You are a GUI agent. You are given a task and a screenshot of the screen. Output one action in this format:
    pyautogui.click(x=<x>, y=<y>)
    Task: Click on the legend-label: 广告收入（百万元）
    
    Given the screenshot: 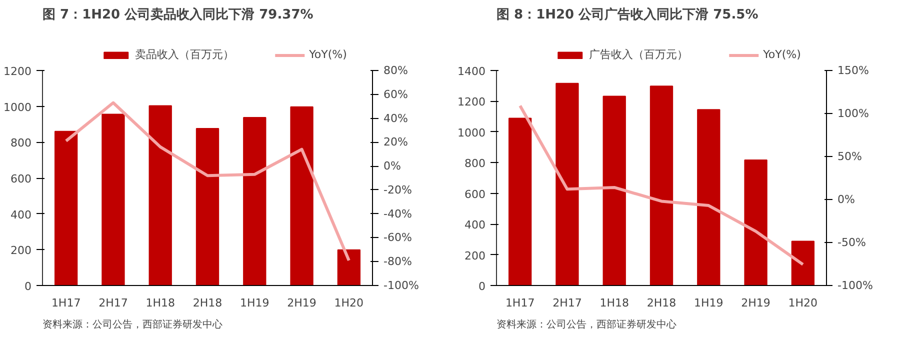 What is the action you would take?
    pyautogui.click(x=638, y=54)
    